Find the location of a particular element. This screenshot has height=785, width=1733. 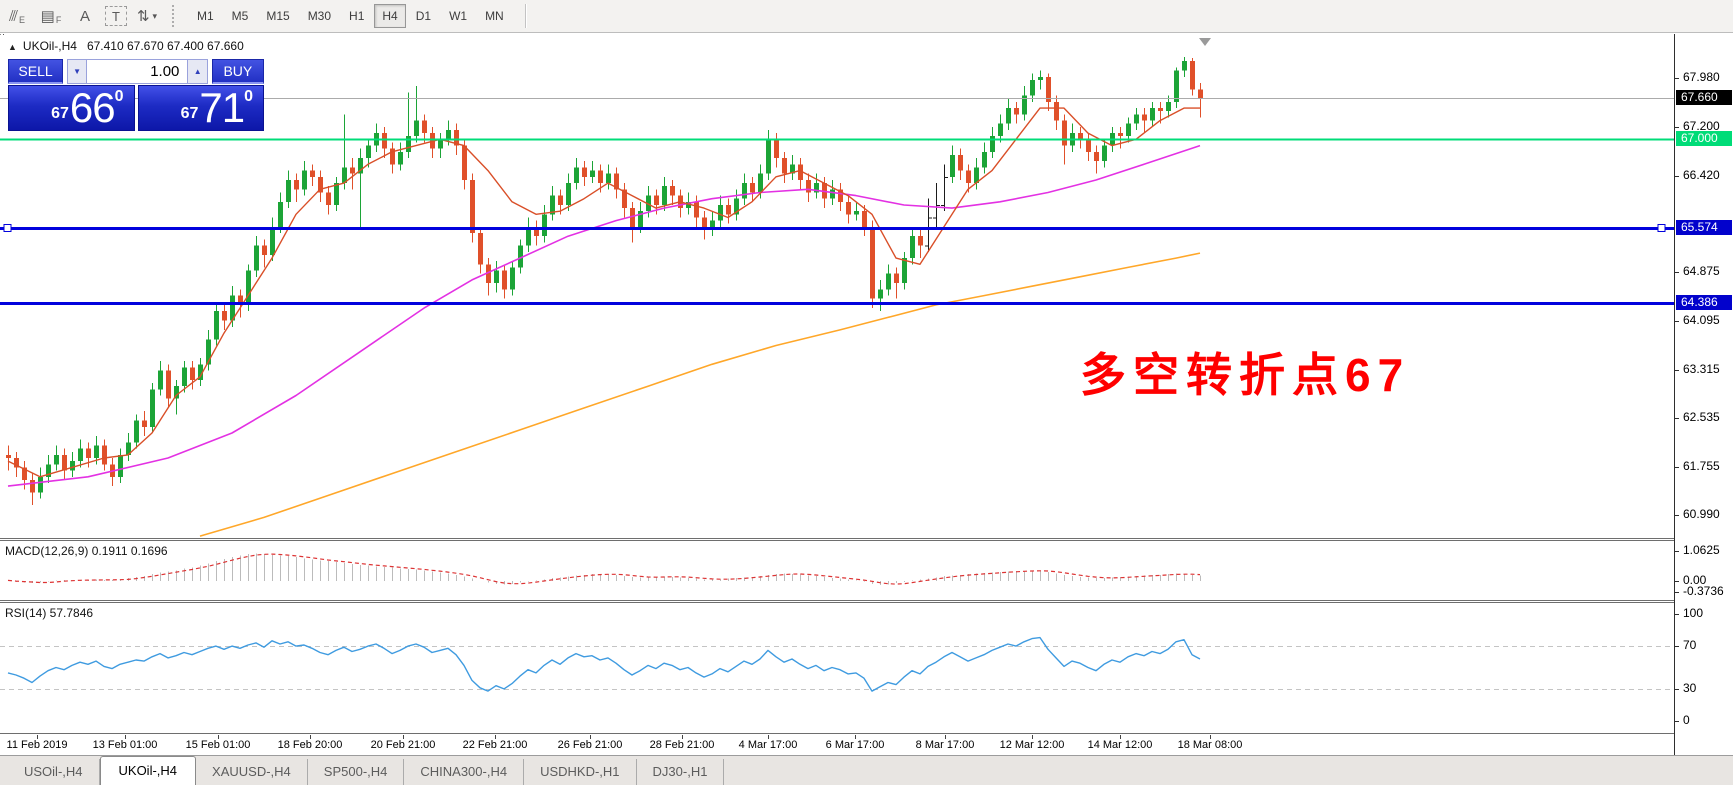

time-axis-label: 28 Feb 21:00 is located at coordinates (682, 745).